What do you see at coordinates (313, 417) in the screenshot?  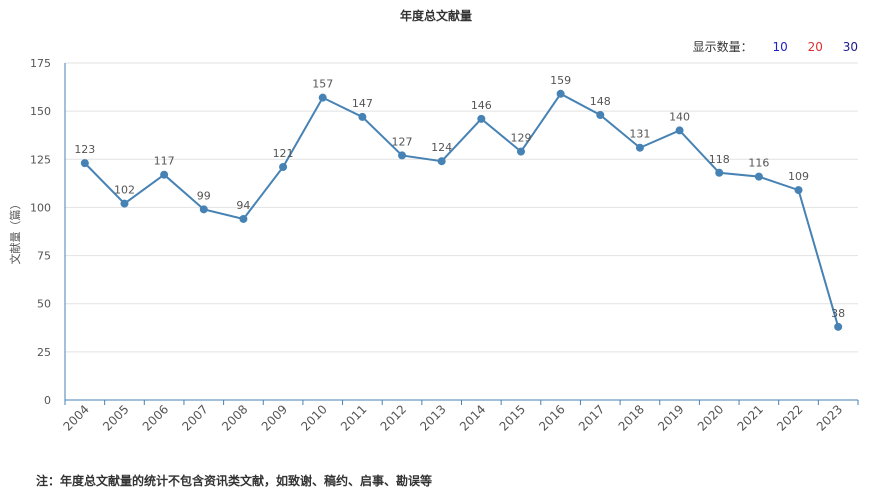 I see `x-tick-label: 2010` at bounding box center [313, 417].